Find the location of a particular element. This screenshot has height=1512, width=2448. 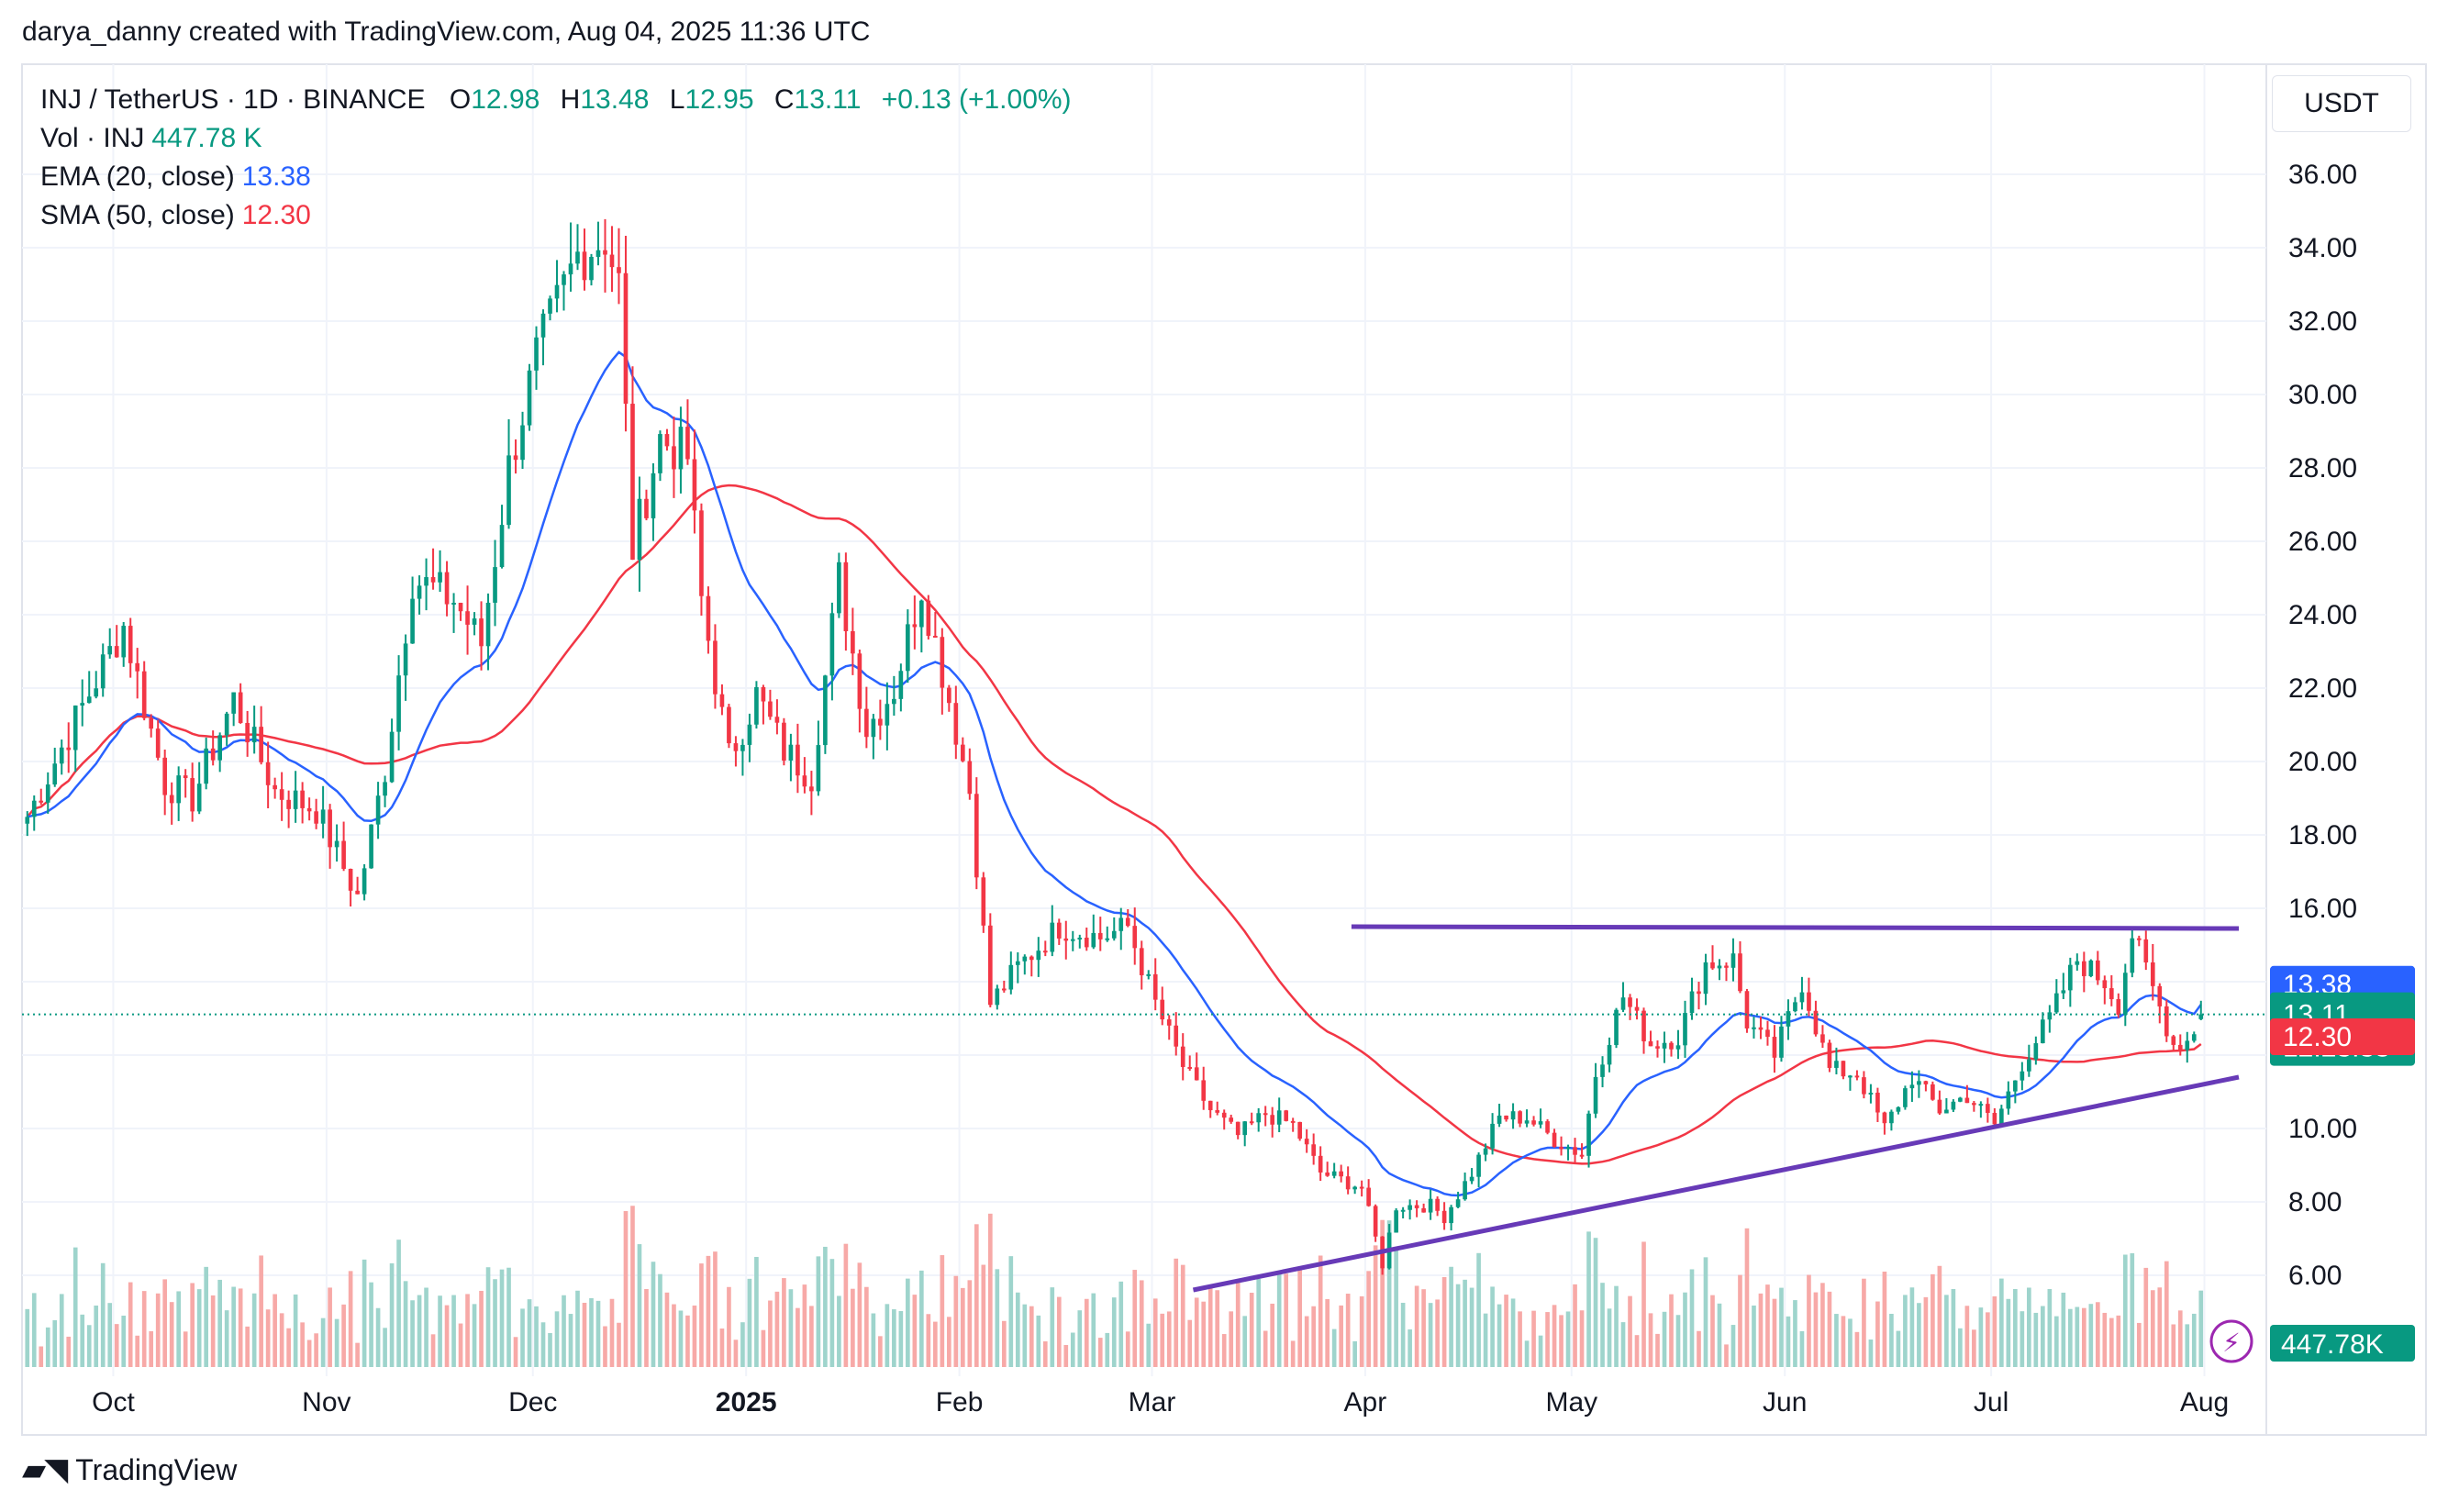

legend-ema-row: EMA (20, close) 13.38 is located at coordinates (556, 177).